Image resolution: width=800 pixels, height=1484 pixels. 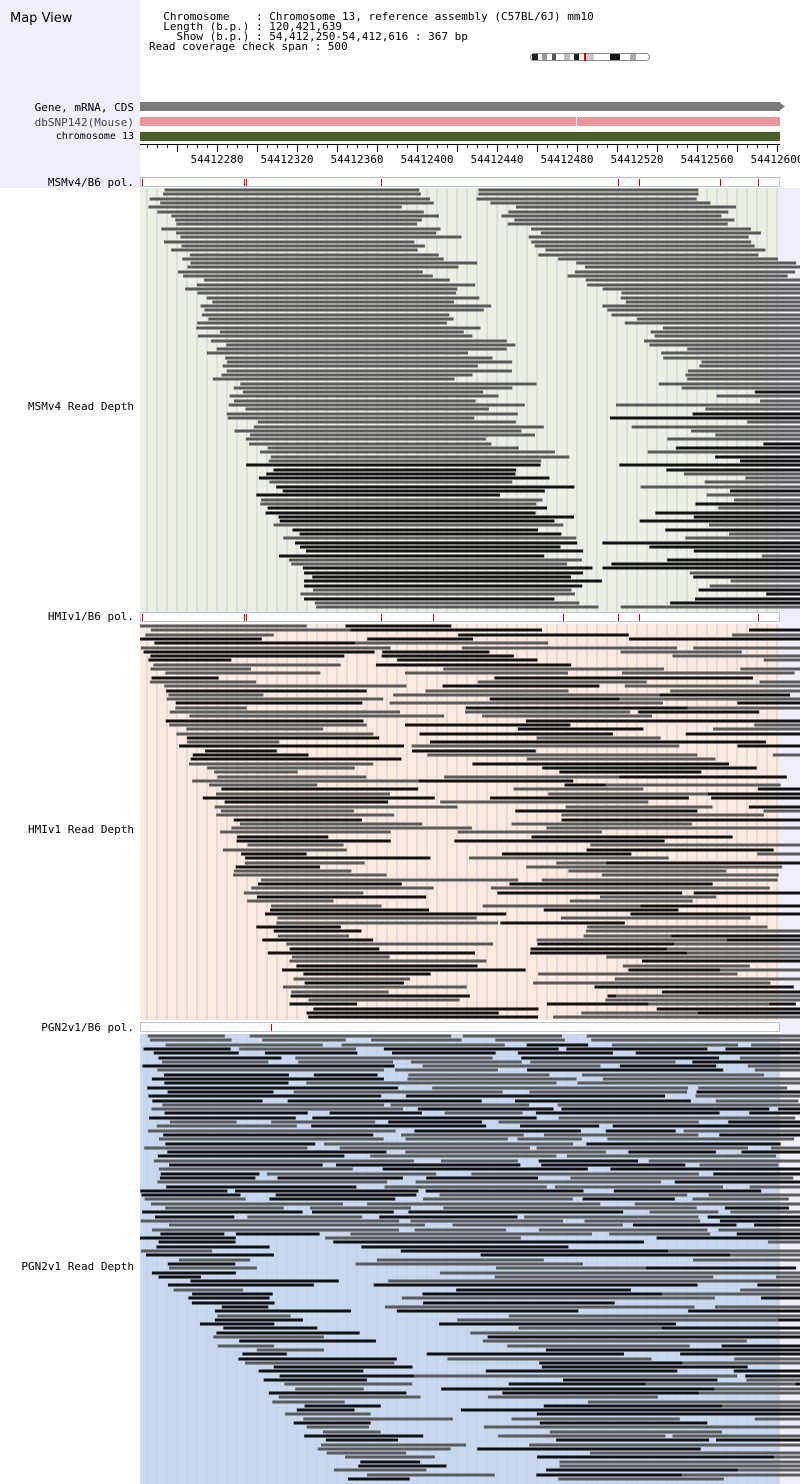 I want to click on pgn-pol-label: PGN2v1/B6 pol., so click(x=87, y=1027).